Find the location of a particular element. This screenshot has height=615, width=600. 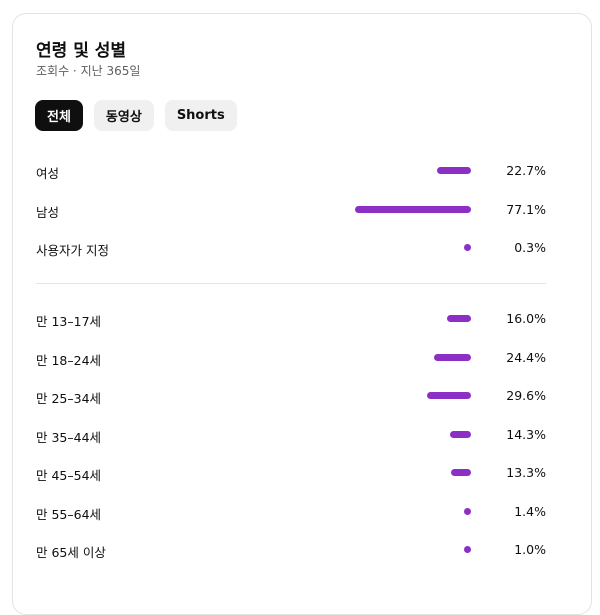

row-label: 만 65세 이상 is located at coordinates (71, 552).